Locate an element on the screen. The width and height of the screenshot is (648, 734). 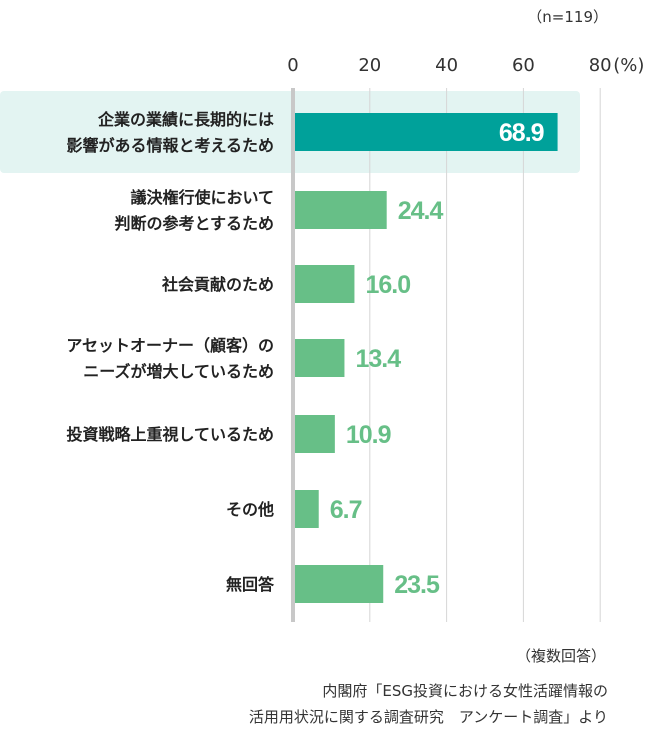
source-line-1: 内閣府「ESG投資における女性活躍情報の is located at coordinates (465, 691).